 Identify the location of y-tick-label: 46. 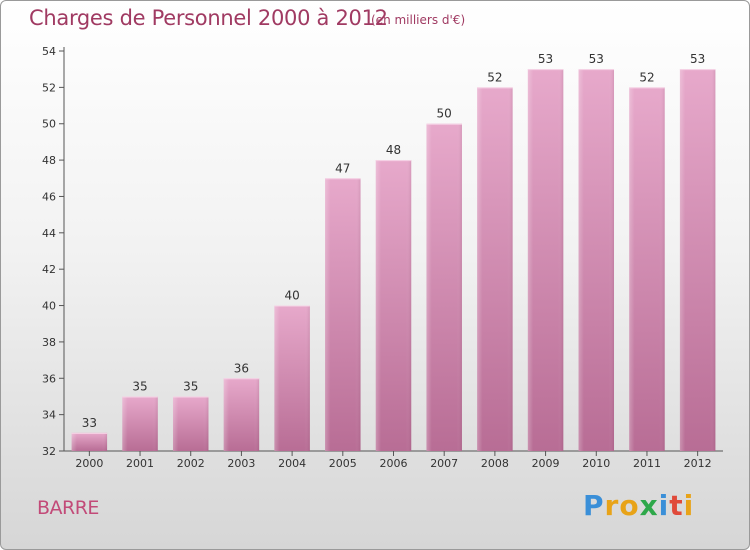
(49, 196).